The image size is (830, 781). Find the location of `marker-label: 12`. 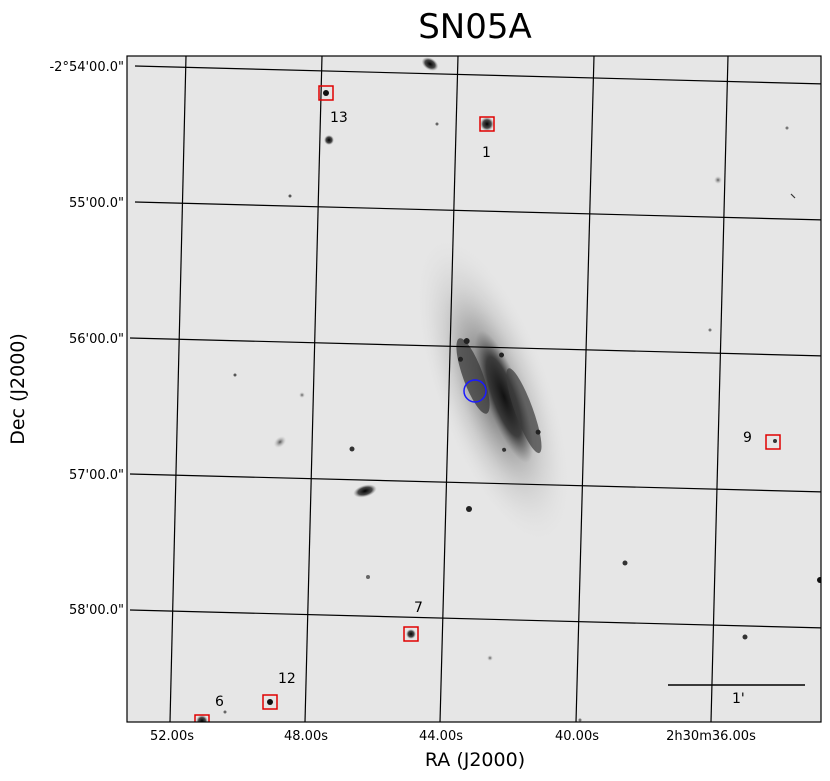

marker-label: 12 is located at coordinates (287, 679).